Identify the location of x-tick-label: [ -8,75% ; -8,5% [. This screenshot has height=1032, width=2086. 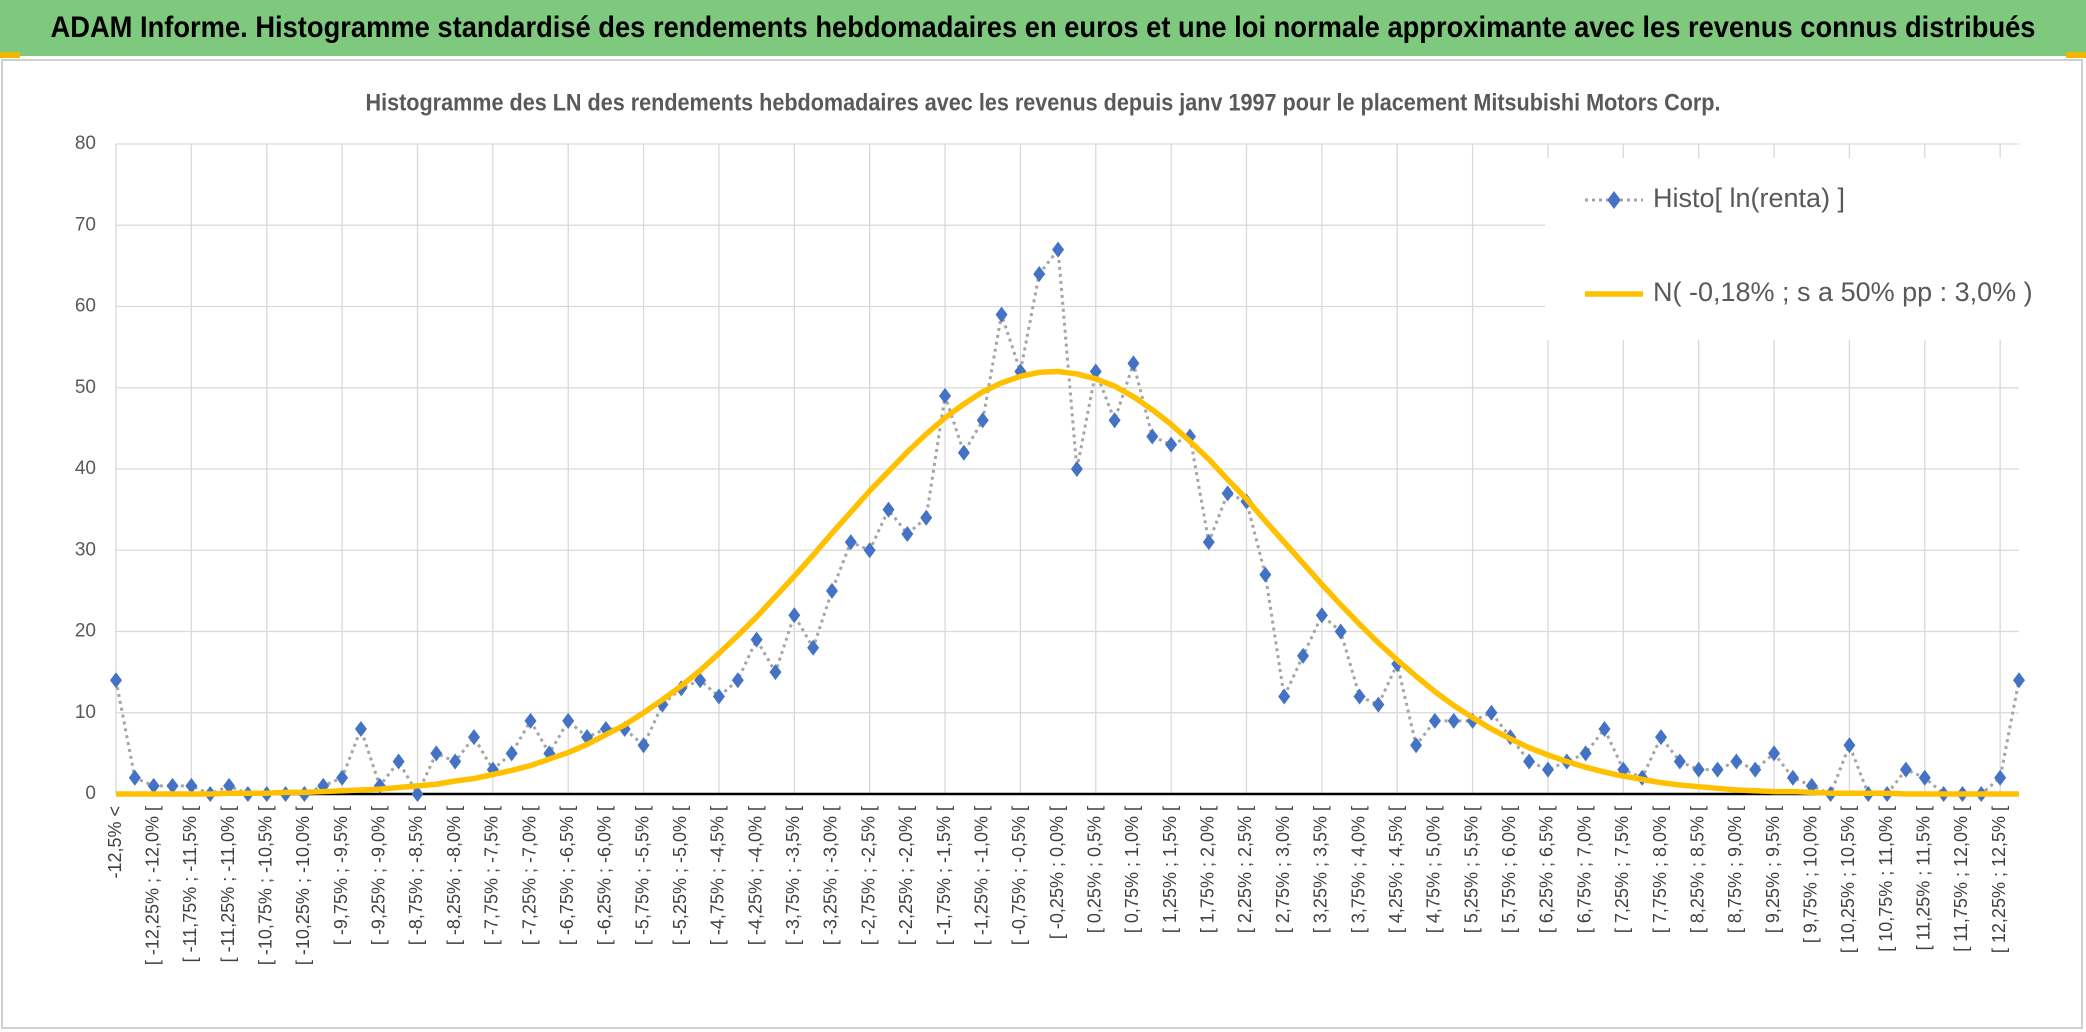
(416, 875).